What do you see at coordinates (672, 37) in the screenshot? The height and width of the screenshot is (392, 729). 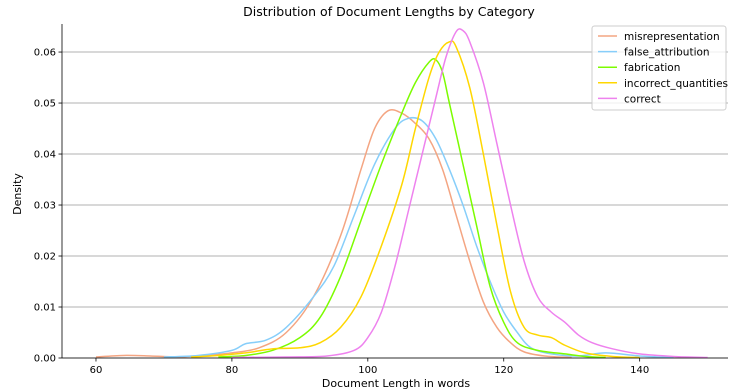 I see `legend-label-misrepresentation: misrepresentation` at bounding box center [672, 37].